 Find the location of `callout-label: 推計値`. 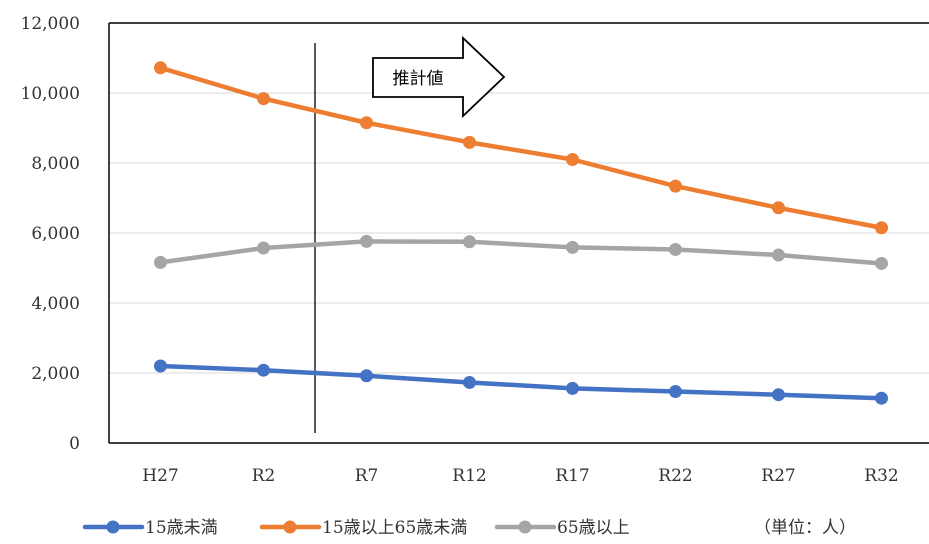

callout-label: 推計値 is located at coordinates (418, 79).